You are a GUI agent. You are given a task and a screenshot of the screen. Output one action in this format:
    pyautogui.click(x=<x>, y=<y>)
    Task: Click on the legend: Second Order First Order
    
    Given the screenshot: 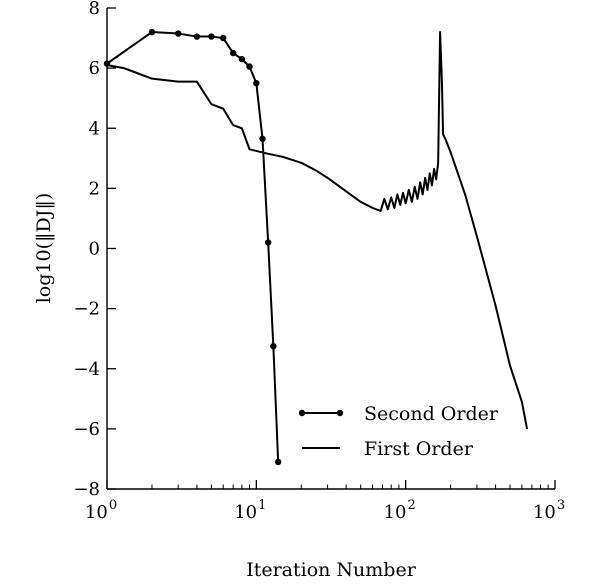 What is the action you would take?
    pyautogui.click(x=398, y=431)
    